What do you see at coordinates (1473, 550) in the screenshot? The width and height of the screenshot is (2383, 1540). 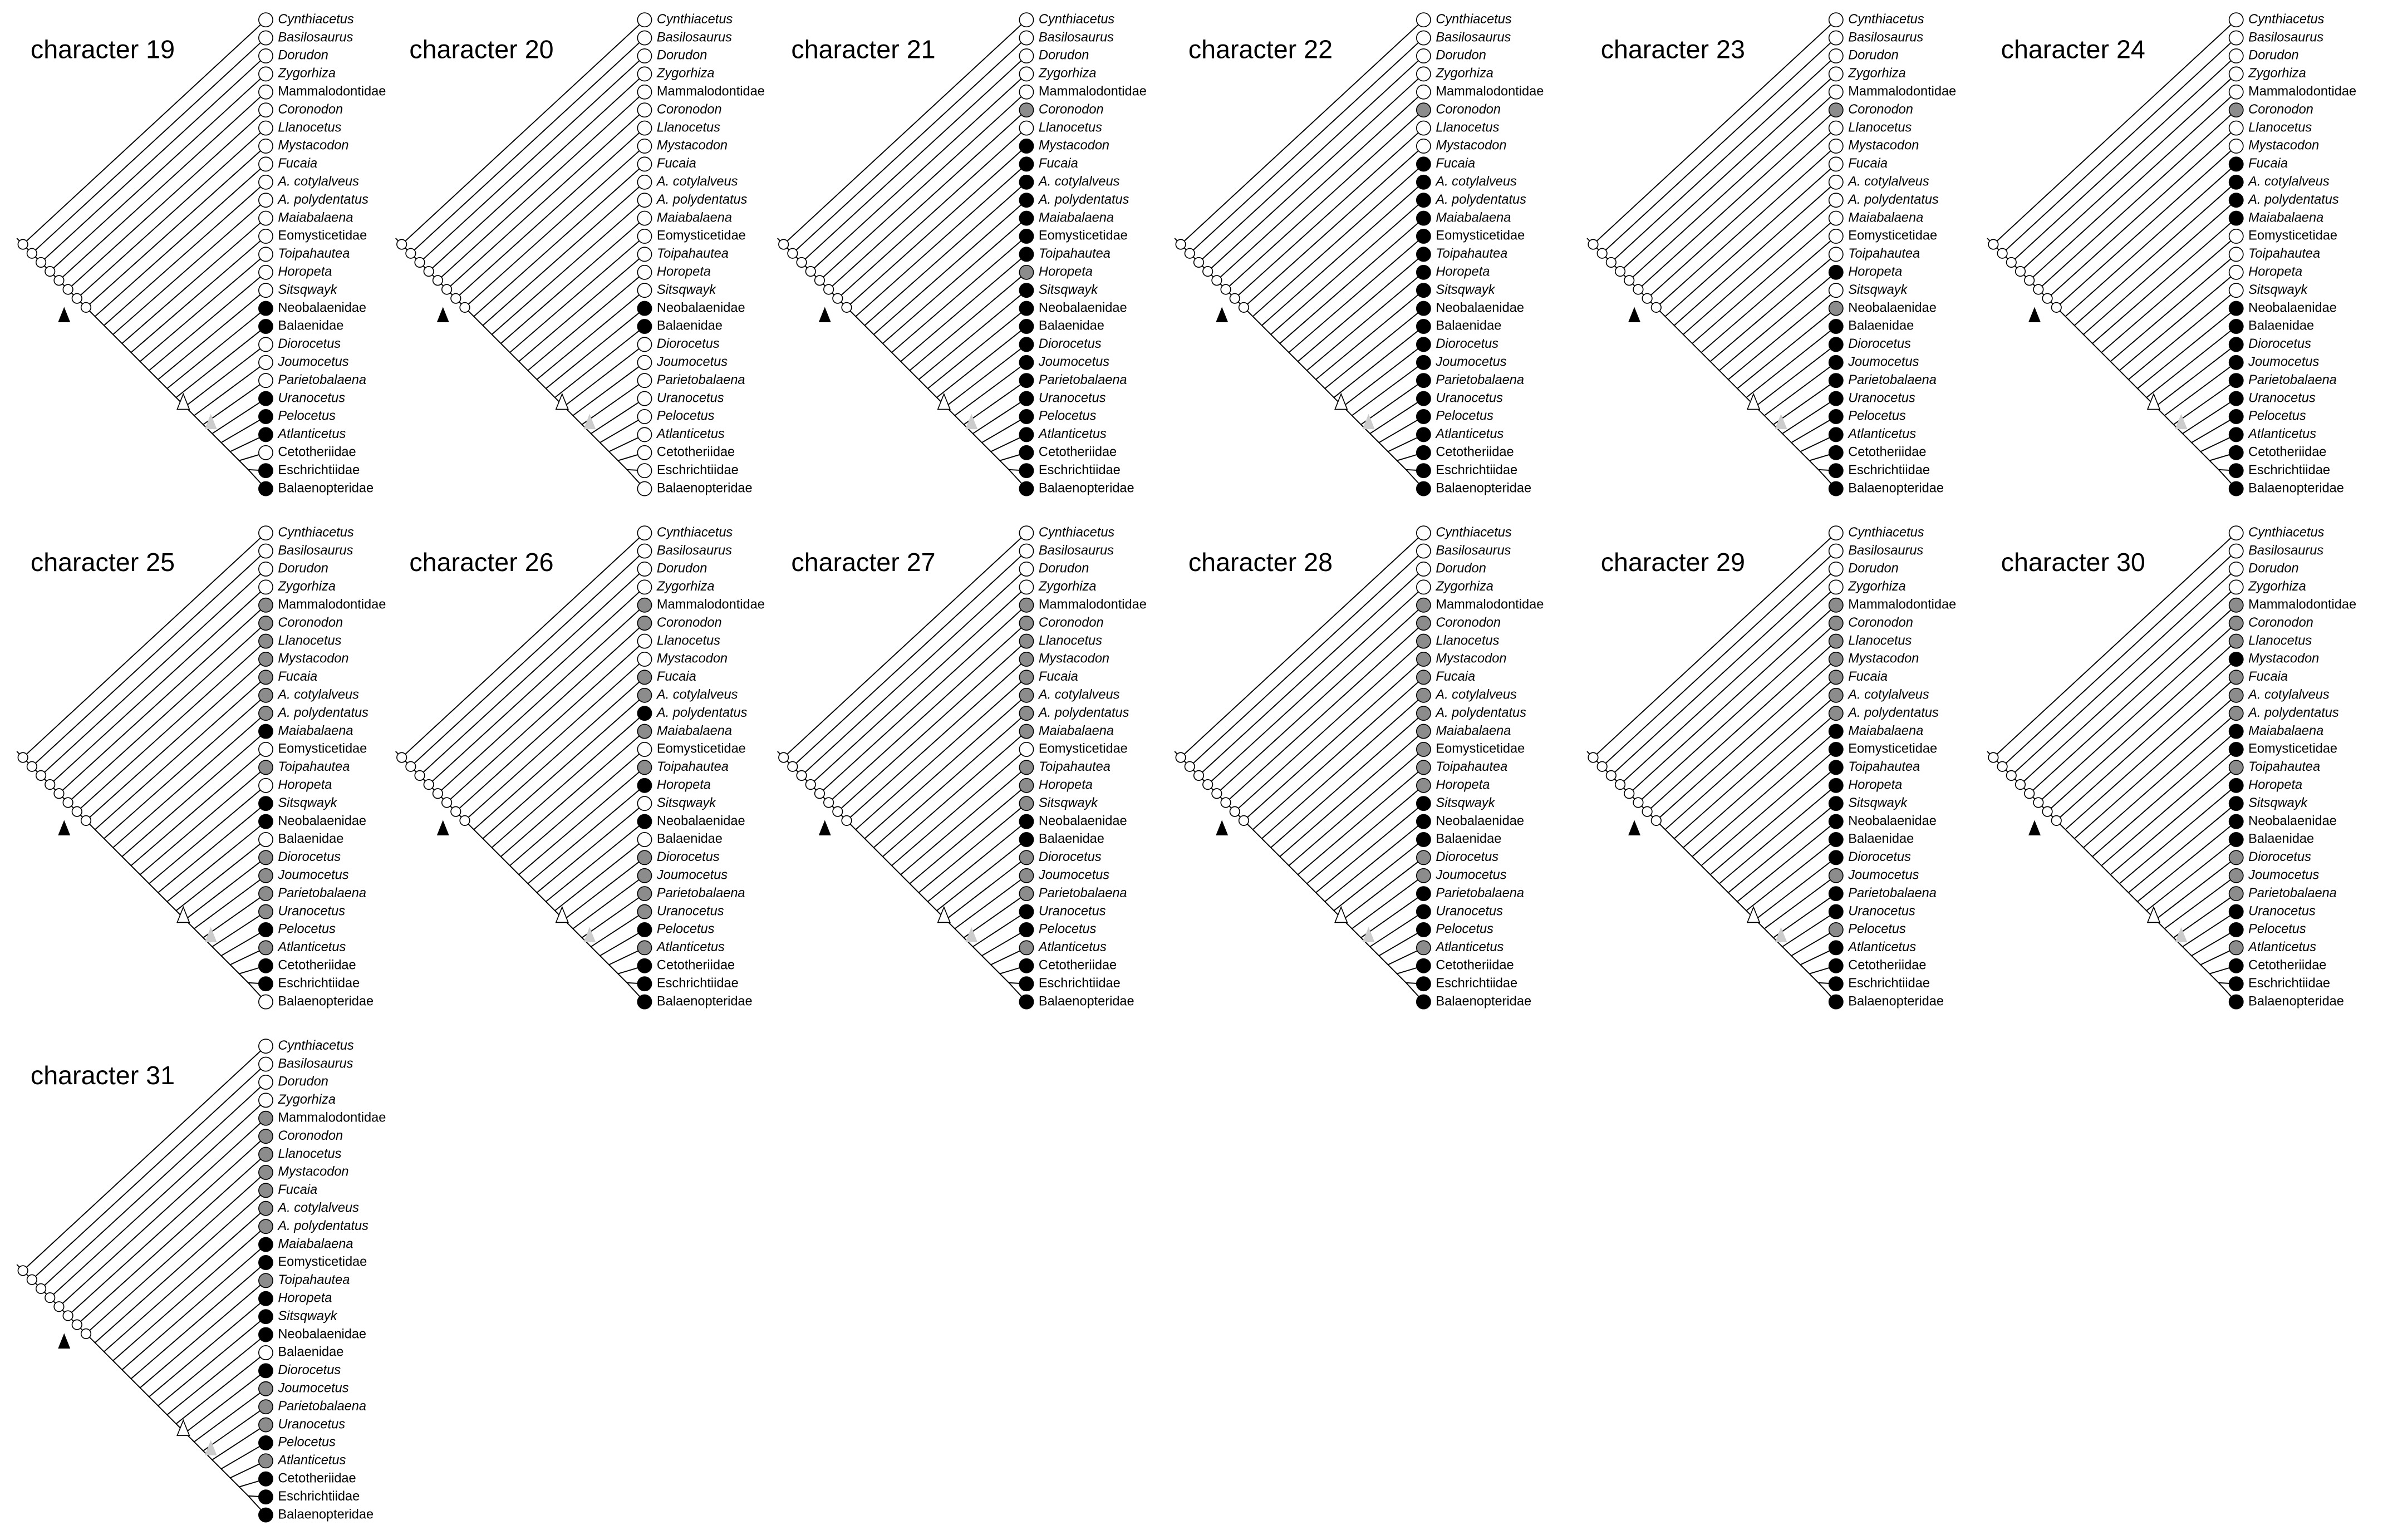 I see `taxon-label: Basilosaurus` at bounding box center [1473, 550].